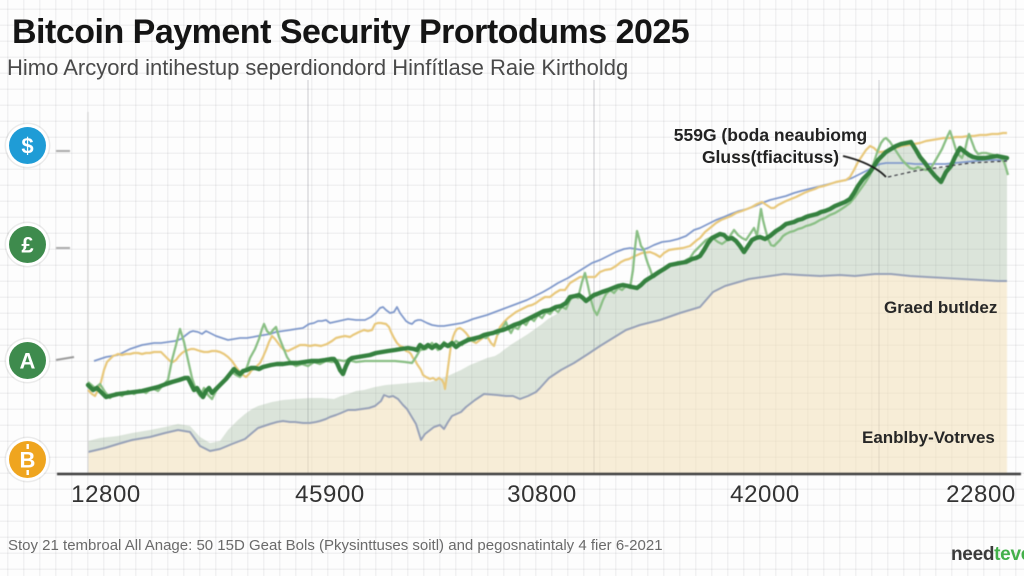  I want to click on svg-text: B, so click(28, 460).